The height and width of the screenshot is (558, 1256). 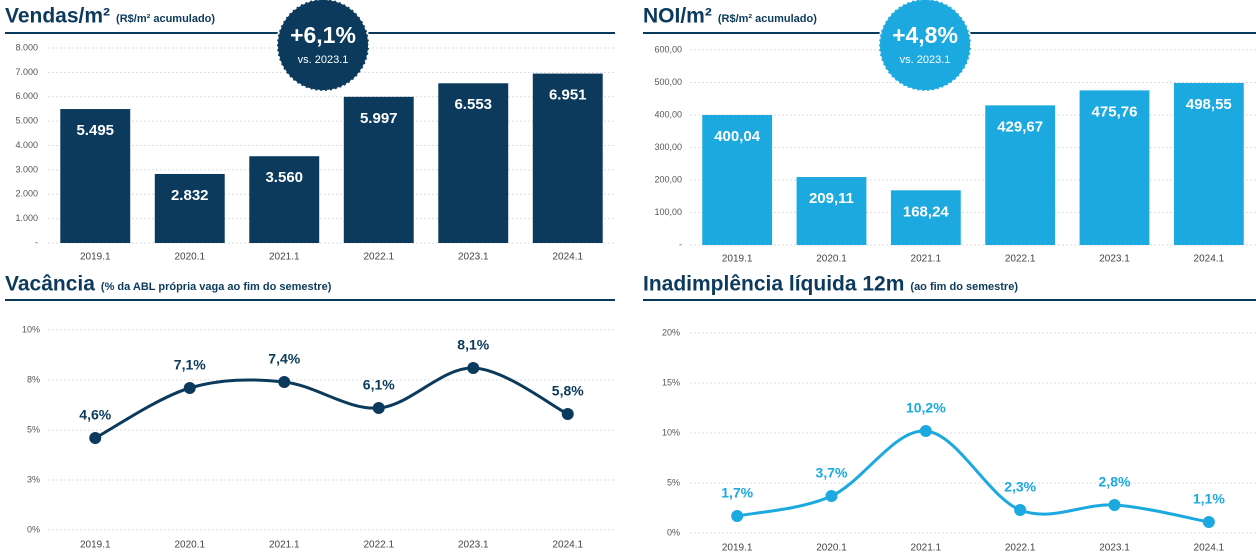 I want to click on y-tick-label: 0%, so click(x=33, y=529).